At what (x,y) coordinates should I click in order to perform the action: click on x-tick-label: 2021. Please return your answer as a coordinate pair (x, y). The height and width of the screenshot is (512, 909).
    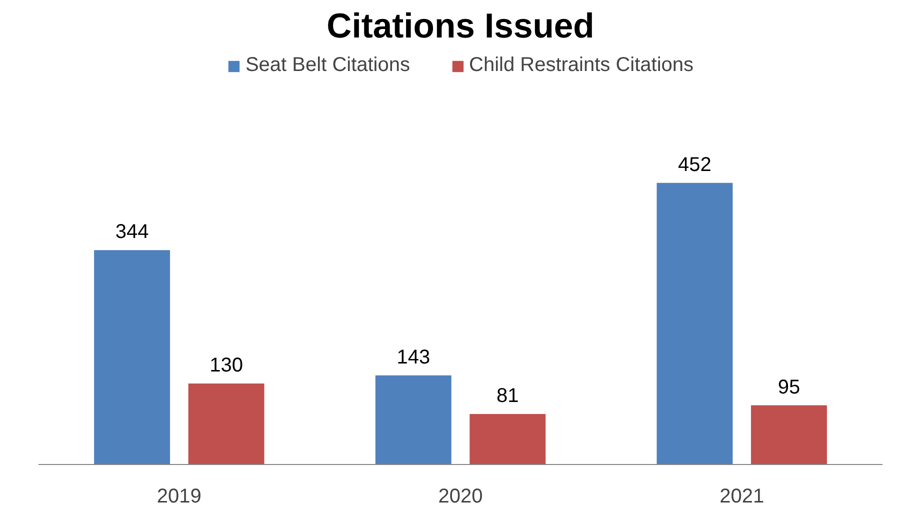
    Looking at the image, I should click on (742, 497).